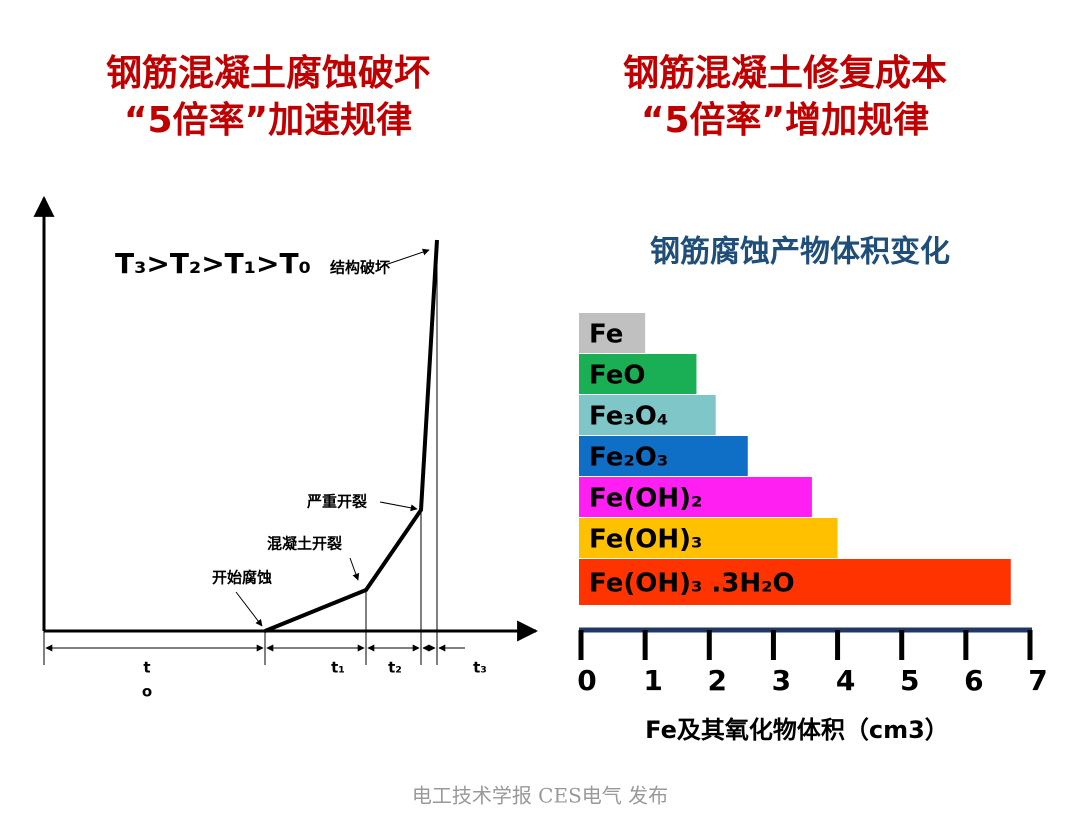 The height and width of the screenshot is (814, 1080). What do you see at coordinates (781, 680) in the screenshot?
I see `x-tick-label: 3` at bounding box center [781, 680].